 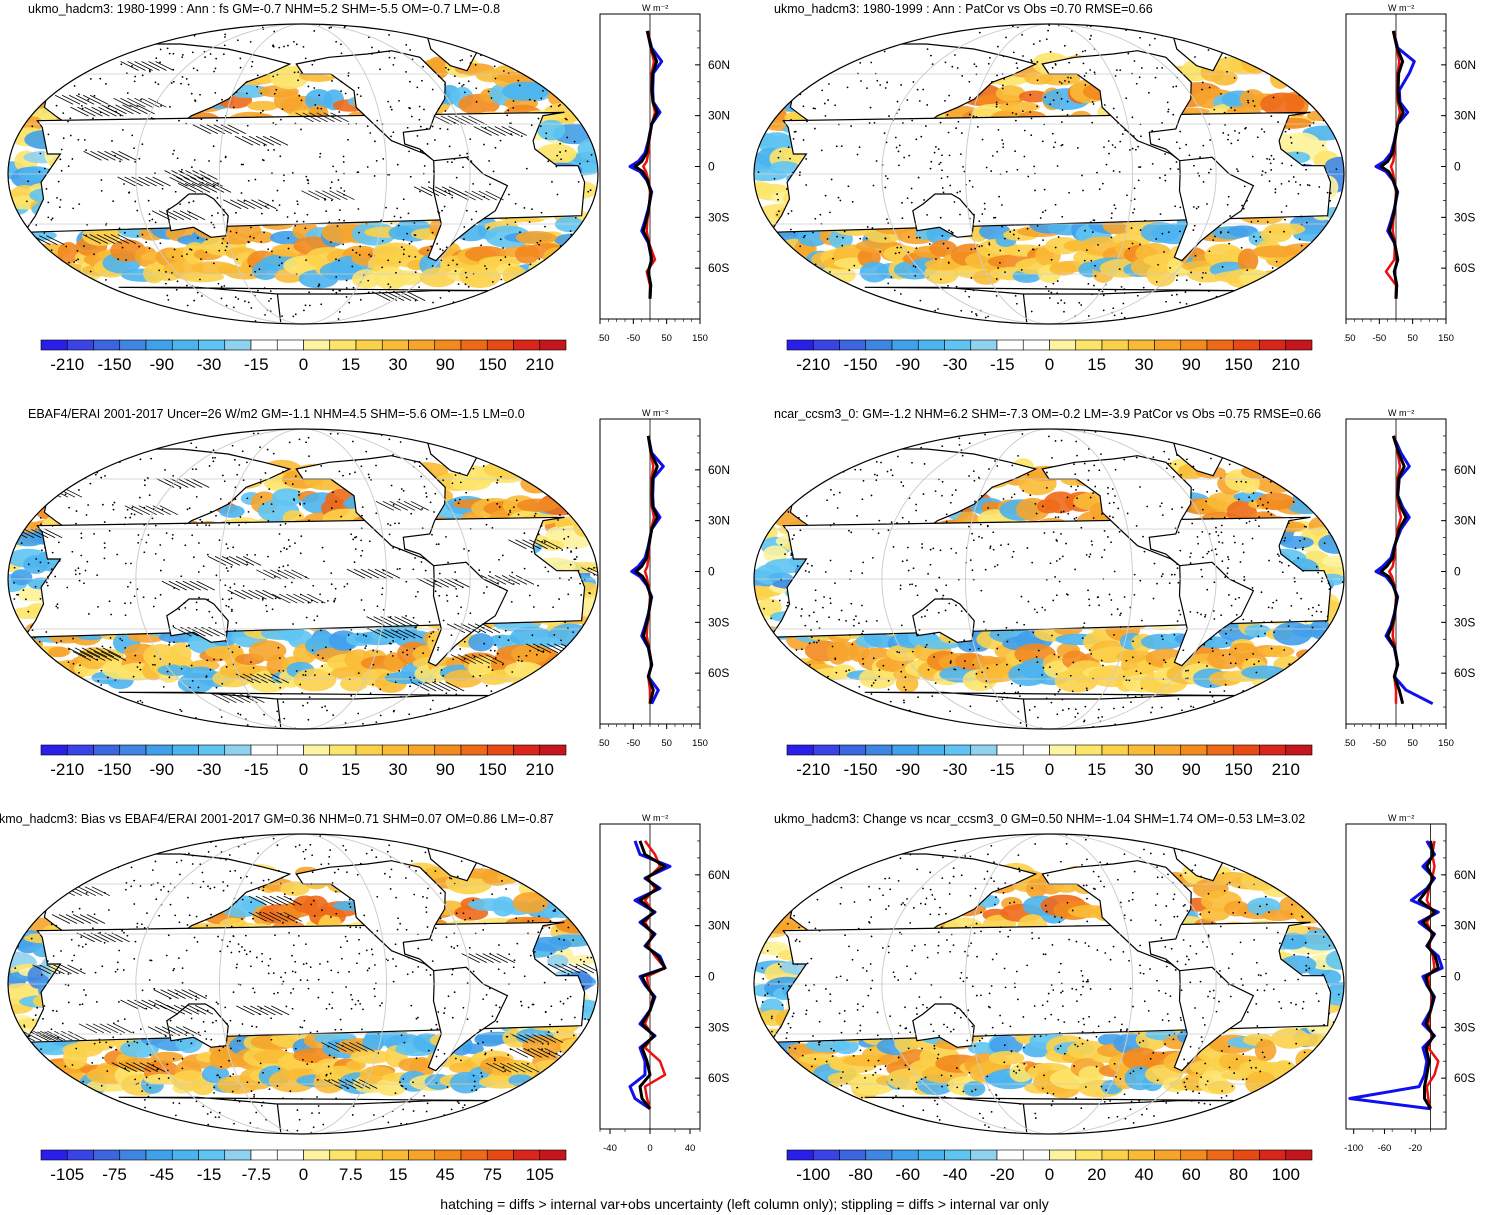 I want to click on zonal-tick-label: 50, so click(x=1412, y=743).